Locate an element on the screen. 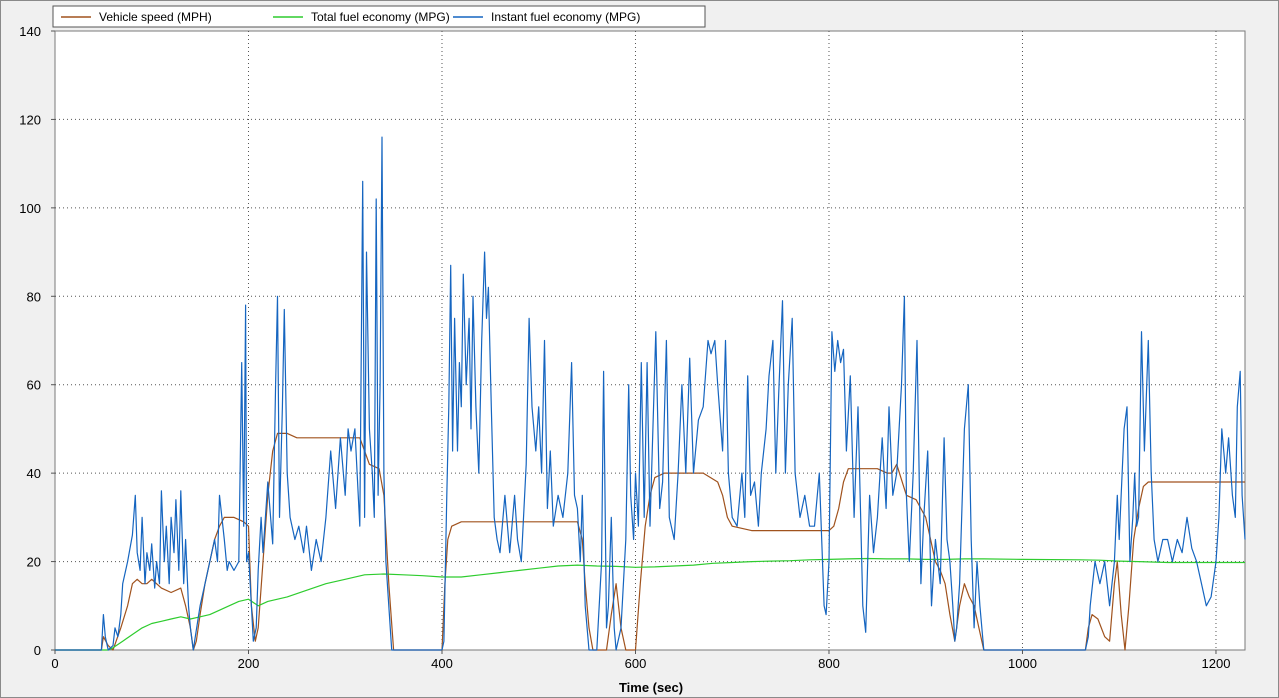 This screenshot has height=698, width=1279. legend-label-total-fuel-economy-mpg: Total fuel economy (MPG) is located at coordinates (380, 17).